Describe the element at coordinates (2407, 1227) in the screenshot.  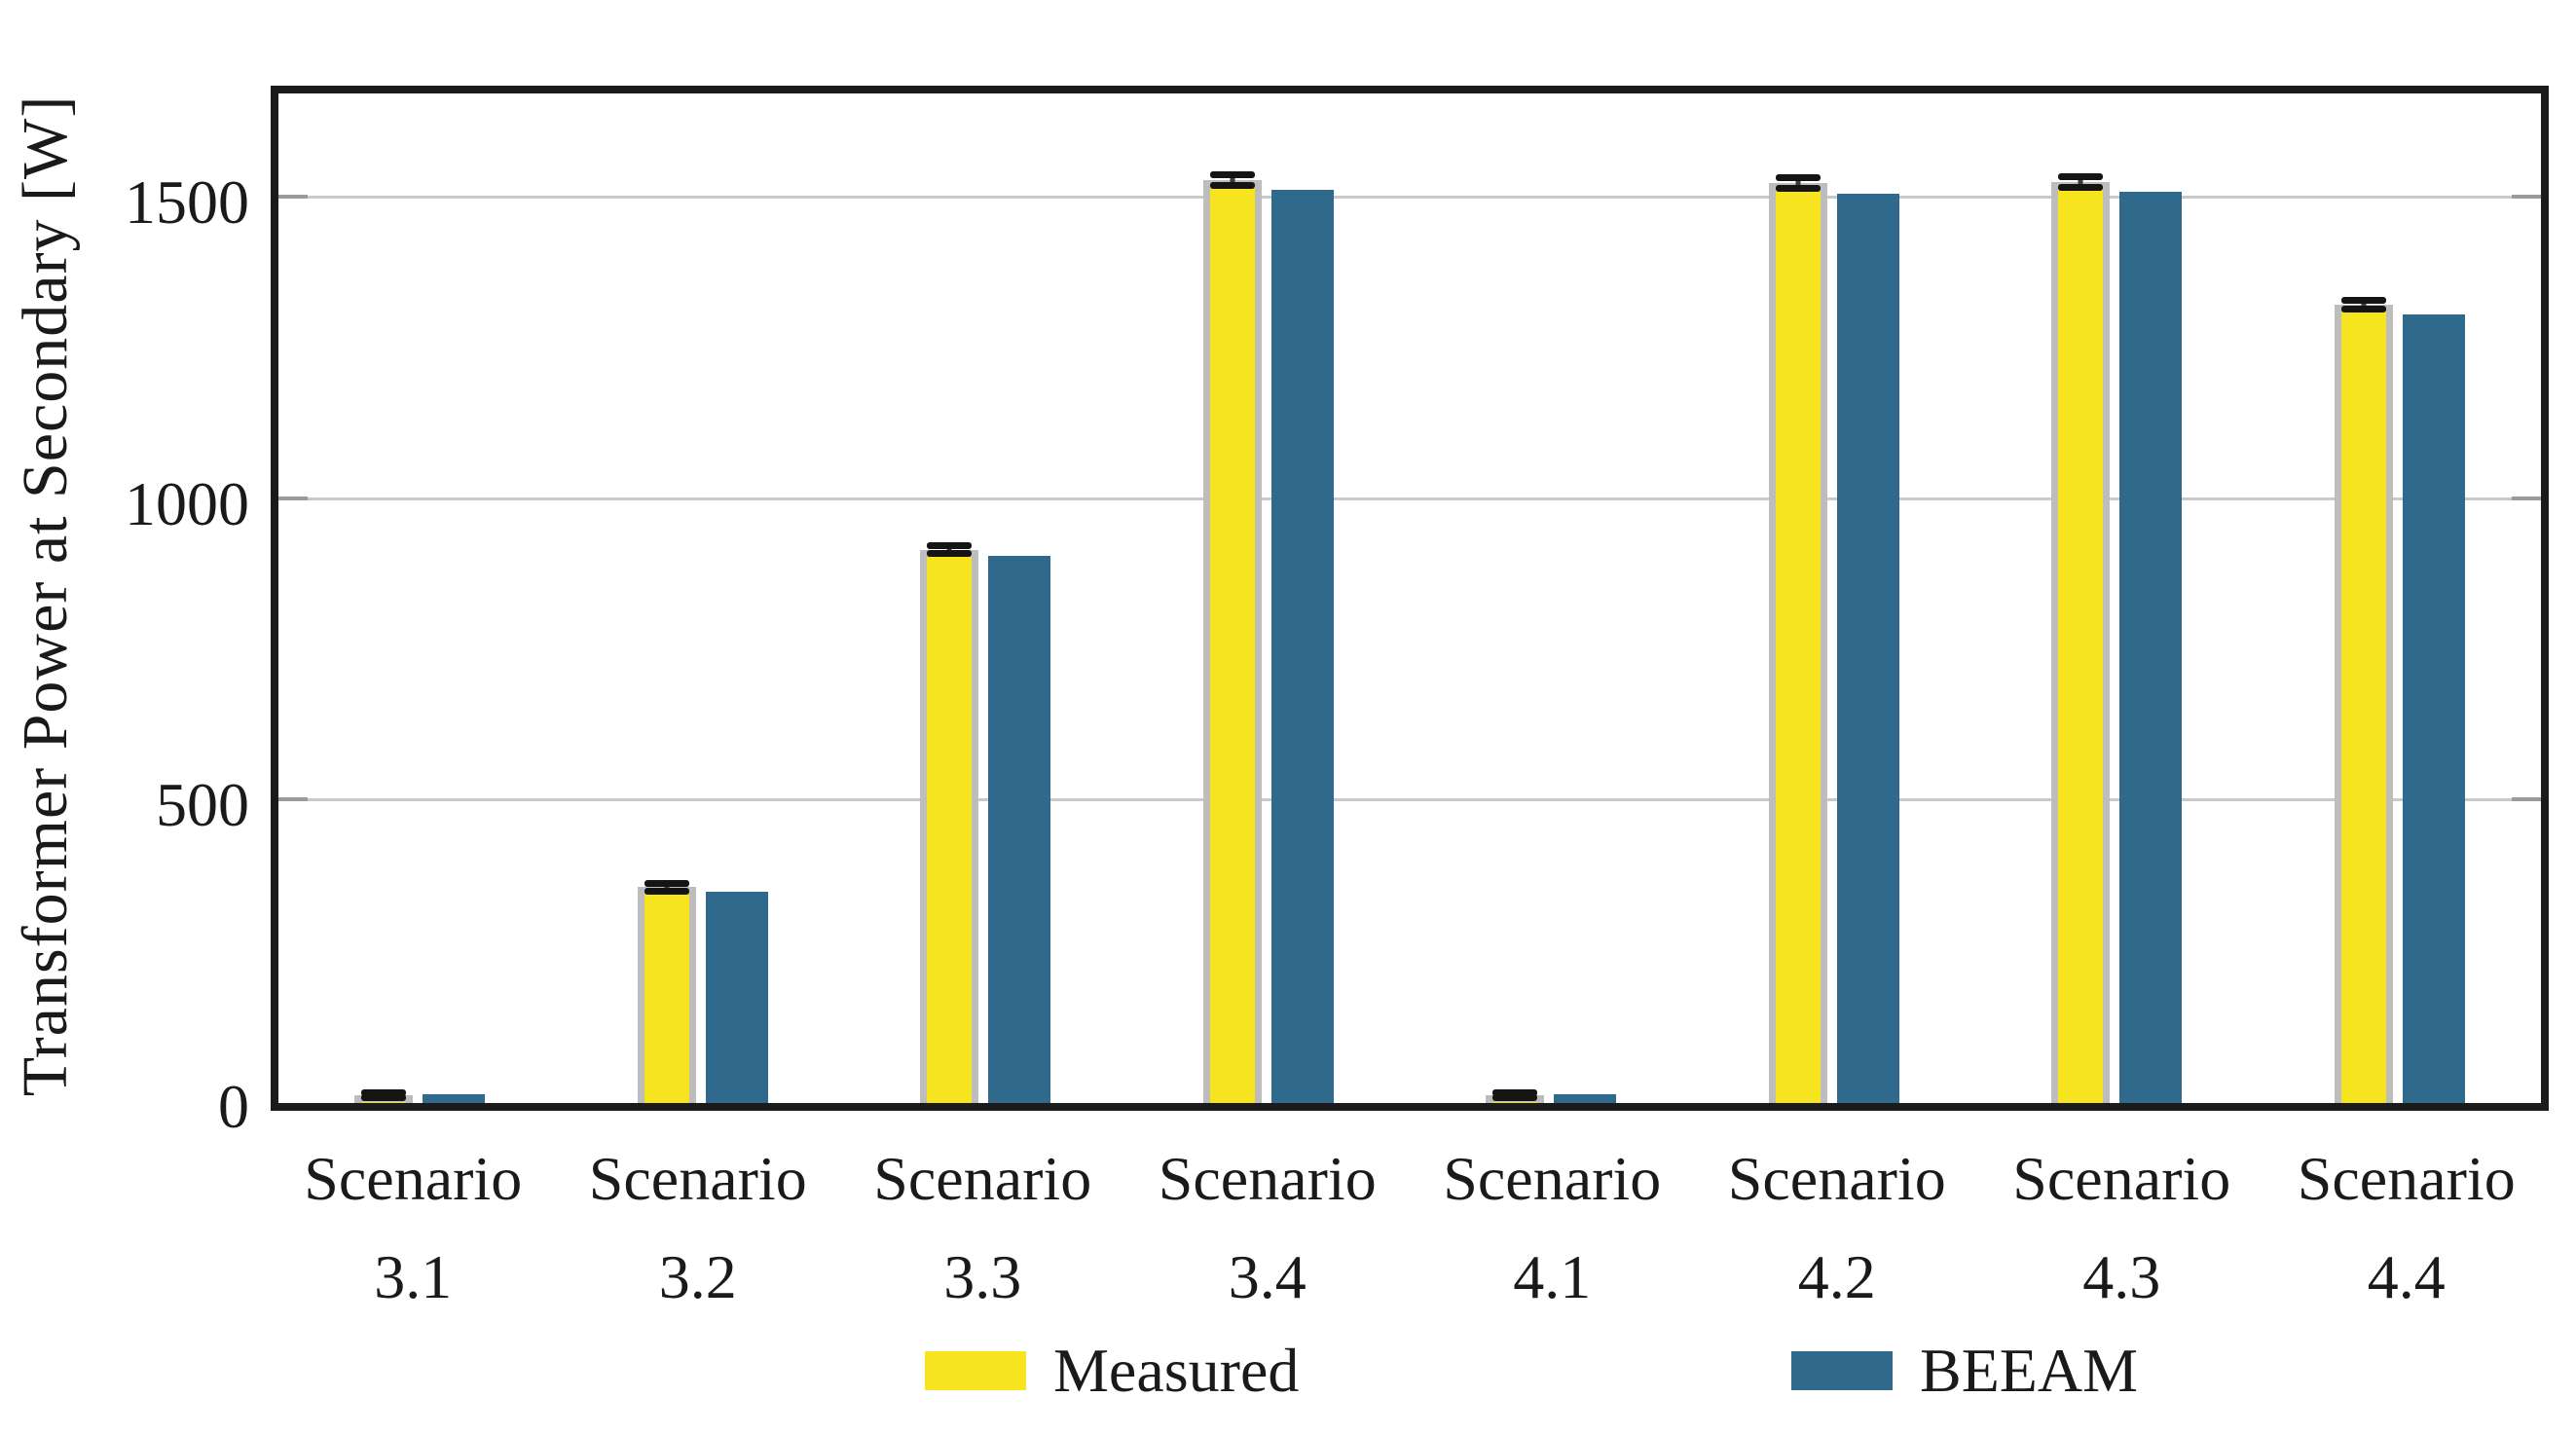
I see `x-tick-label: Scenario 4.4` at that location.